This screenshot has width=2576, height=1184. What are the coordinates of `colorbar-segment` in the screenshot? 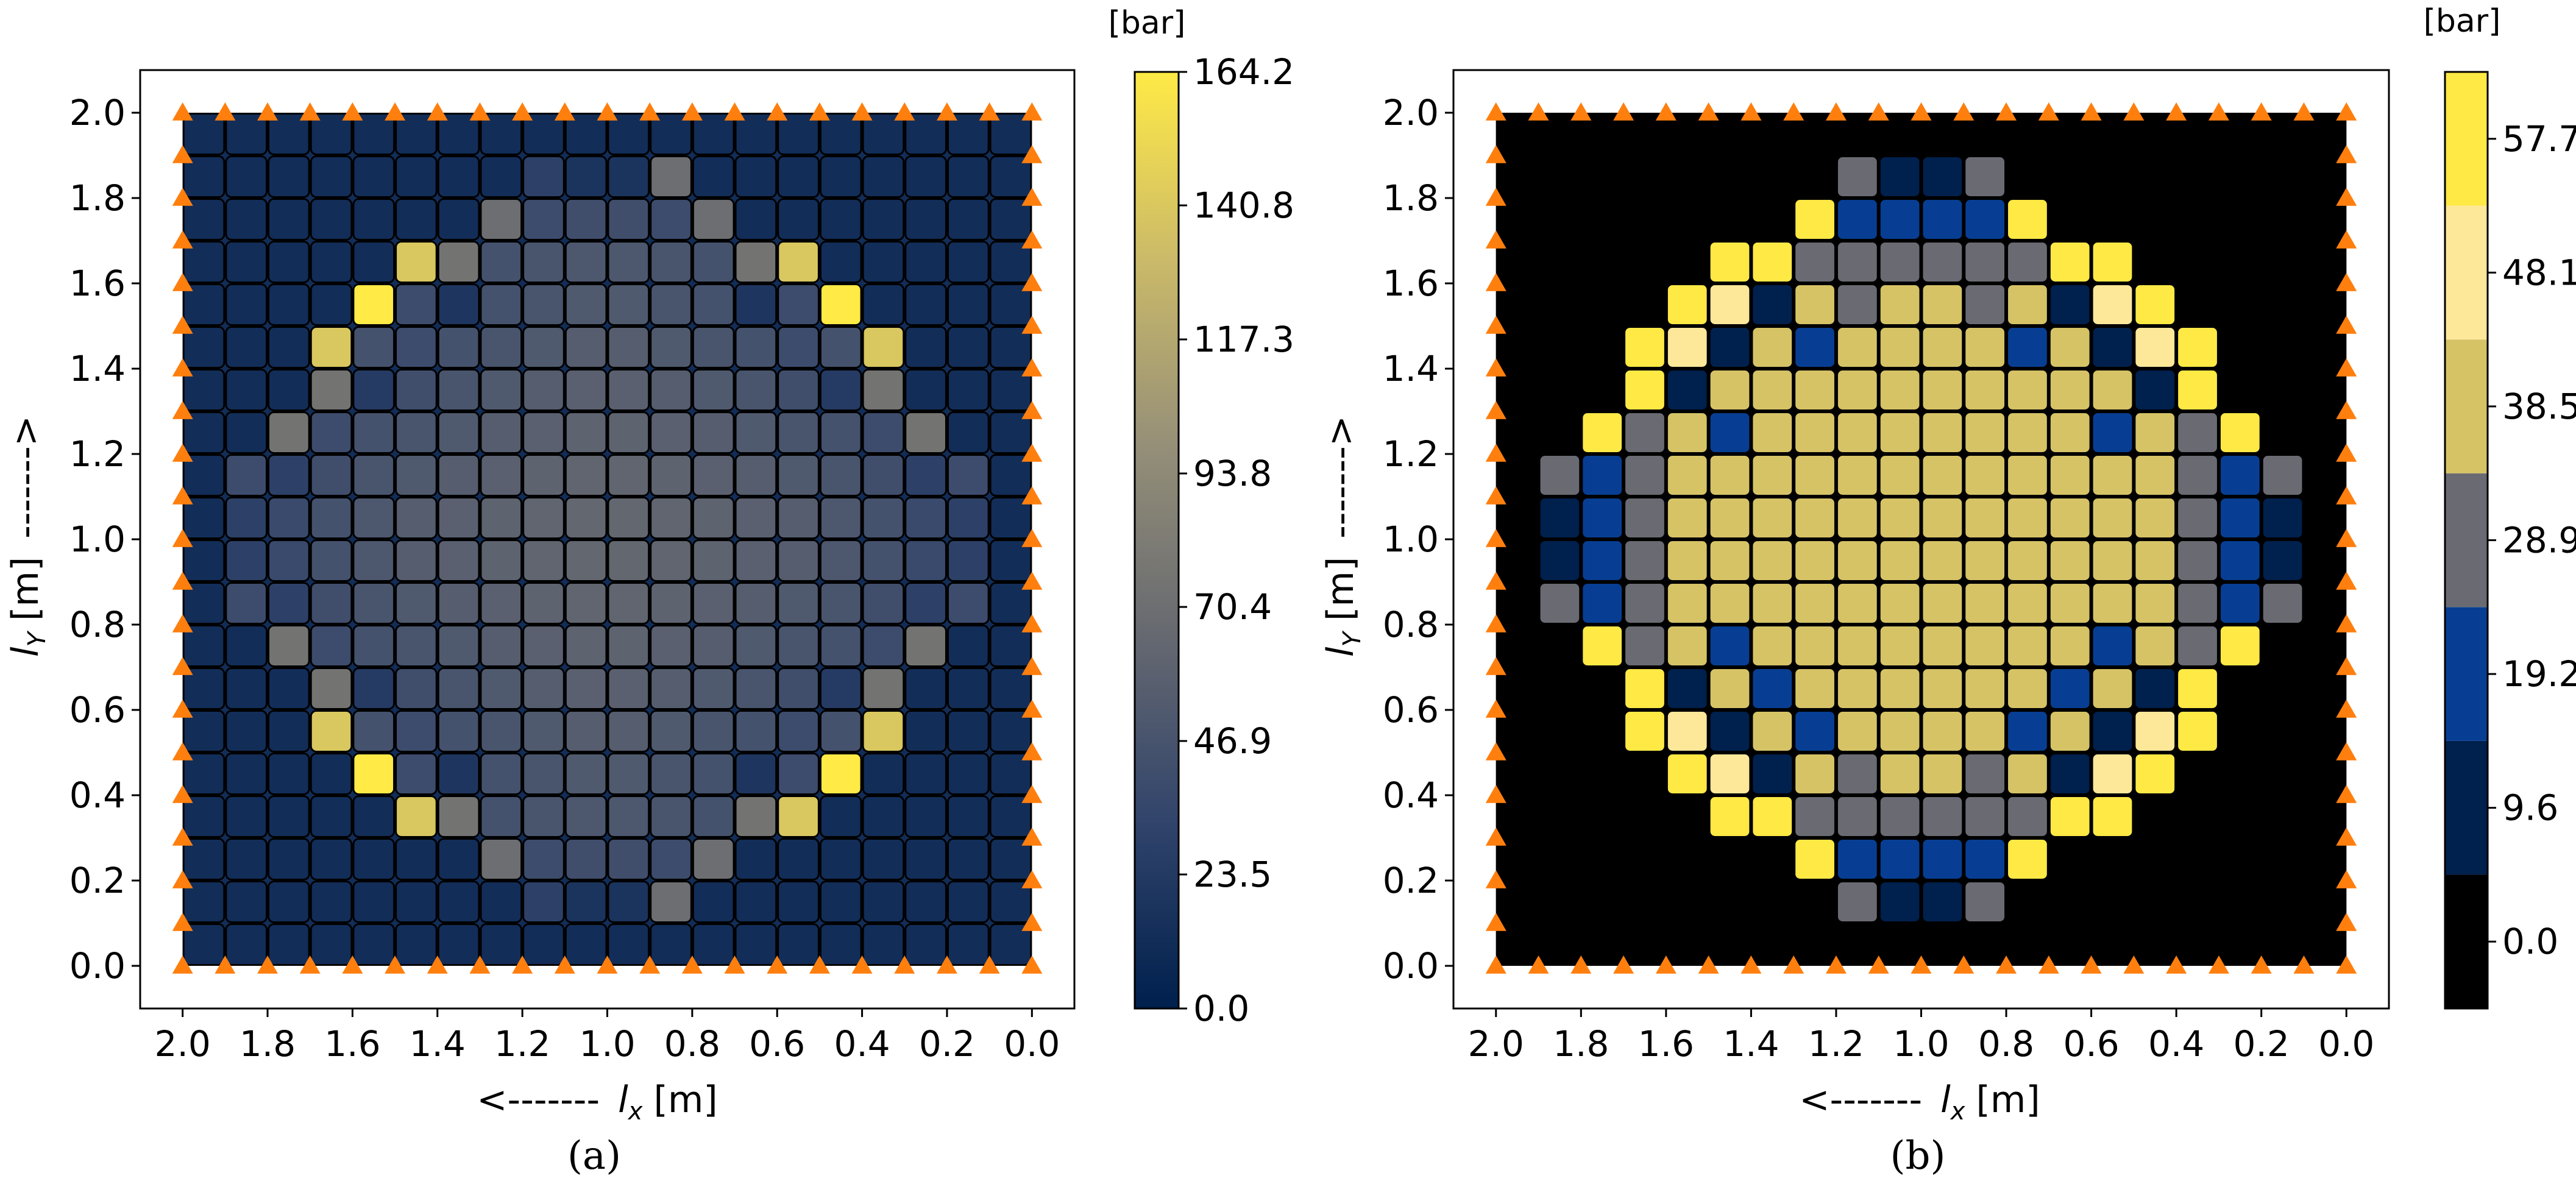 It's located at (2466, 674).